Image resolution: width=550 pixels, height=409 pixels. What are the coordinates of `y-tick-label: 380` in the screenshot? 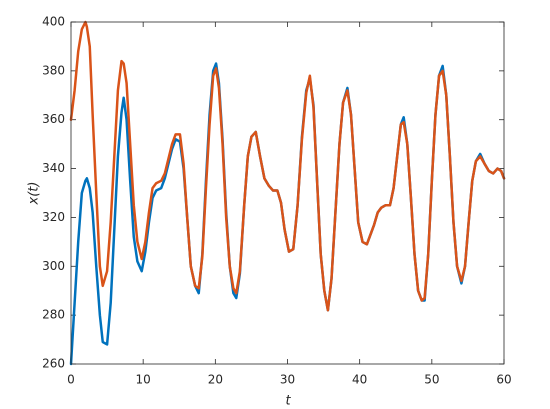 It's located at (53, 70).